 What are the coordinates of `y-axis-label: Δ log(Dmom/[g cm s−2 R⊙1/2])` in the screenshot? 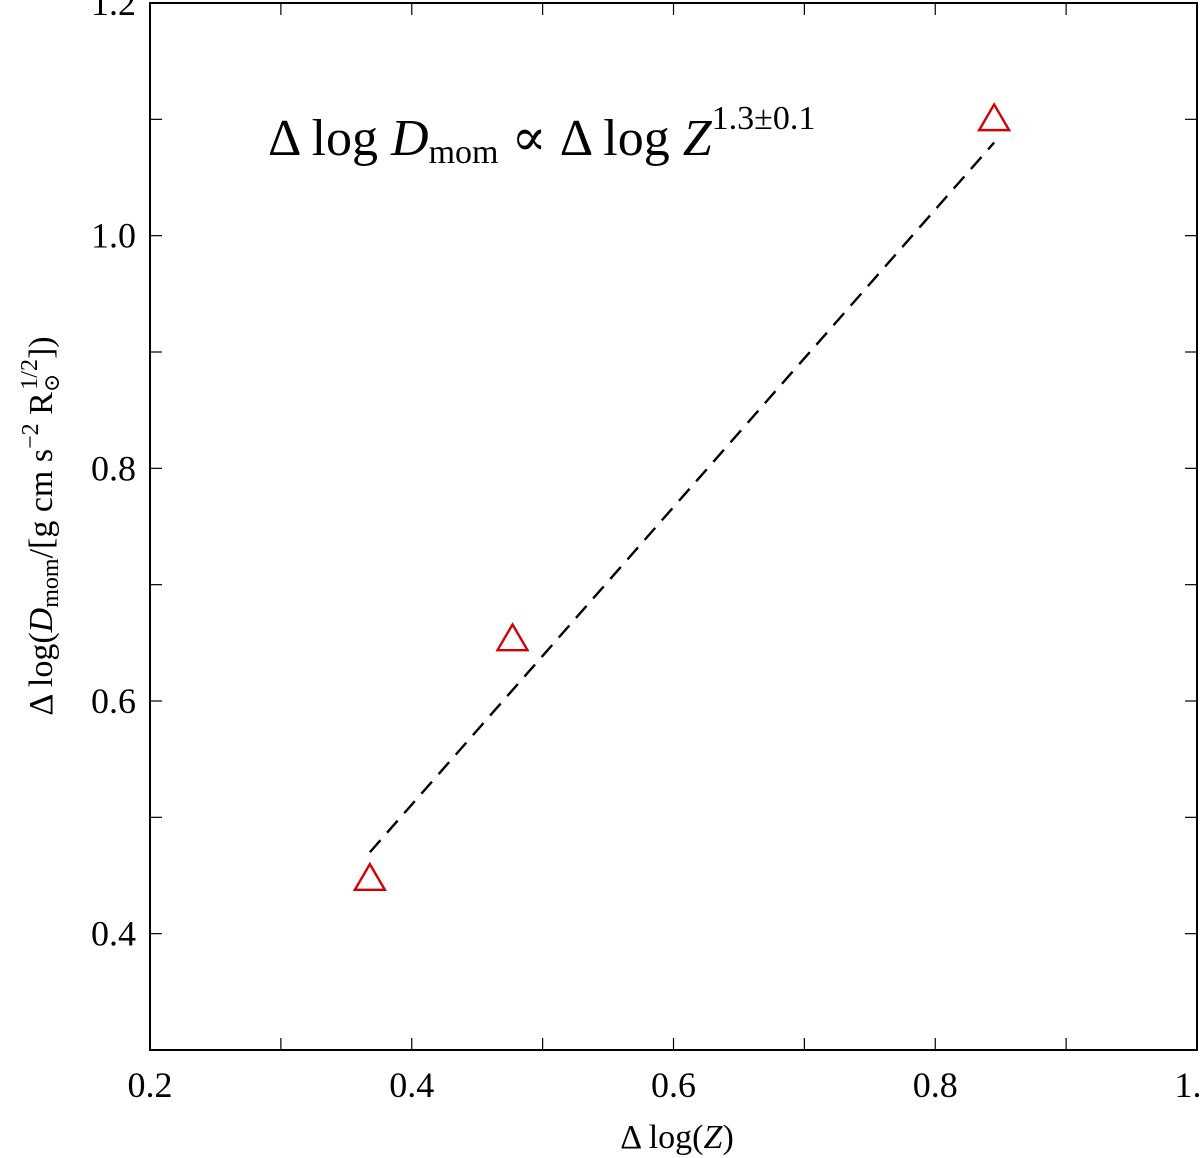 It's located at (40, 525).